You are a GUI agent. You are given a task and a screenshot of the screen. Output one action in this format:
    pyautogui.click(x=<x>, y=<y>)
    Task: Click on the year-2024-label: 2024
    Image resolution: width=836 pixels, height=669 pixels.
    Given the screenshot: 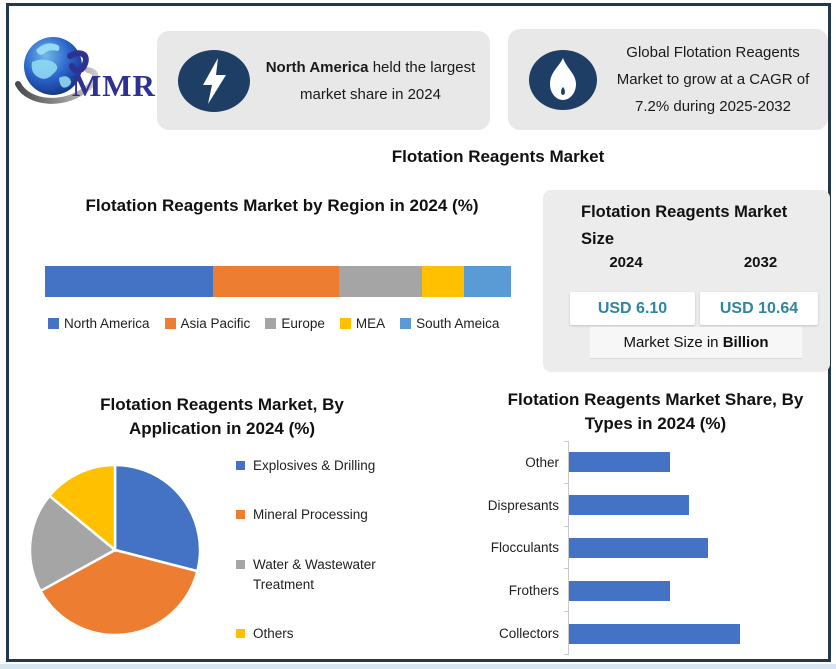 What is the action you would take?
    pyautogui.click(x=626, y=262)
    